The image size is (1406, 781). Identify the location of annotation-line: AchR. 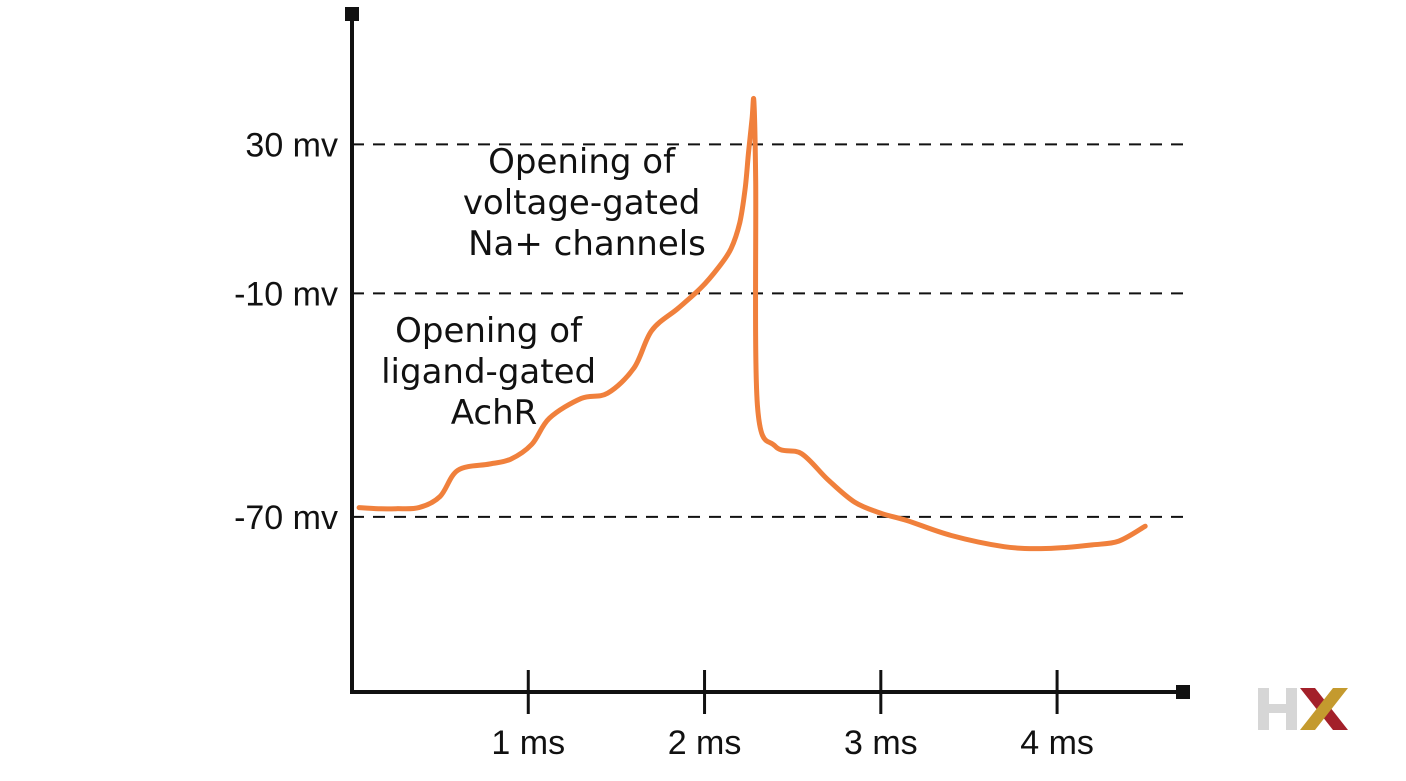
(494, 413).